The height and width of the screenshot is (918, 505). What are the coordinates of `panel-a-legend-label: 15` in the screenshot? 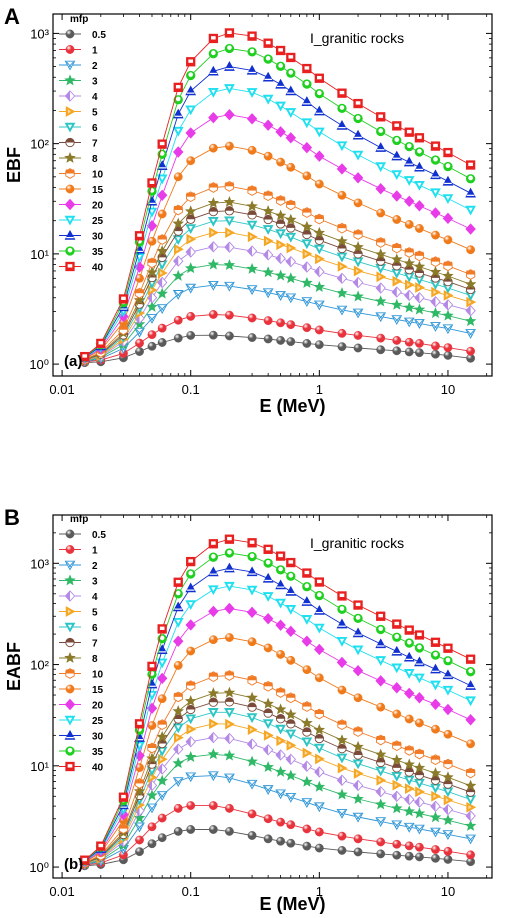 It's located at (98, 190).